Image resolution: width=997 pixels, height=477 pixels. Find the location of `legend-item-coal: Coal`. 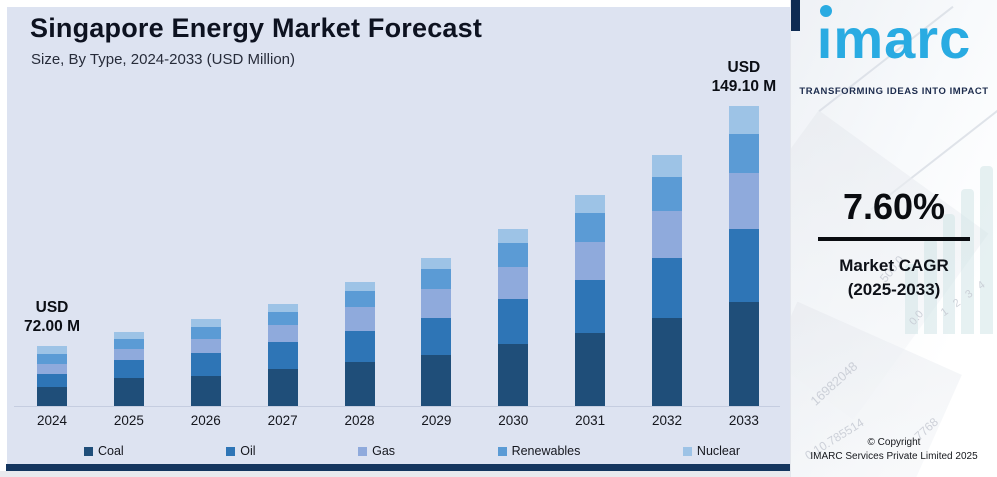

legend-item-coal: Coal is located at coordinates (104, 451).